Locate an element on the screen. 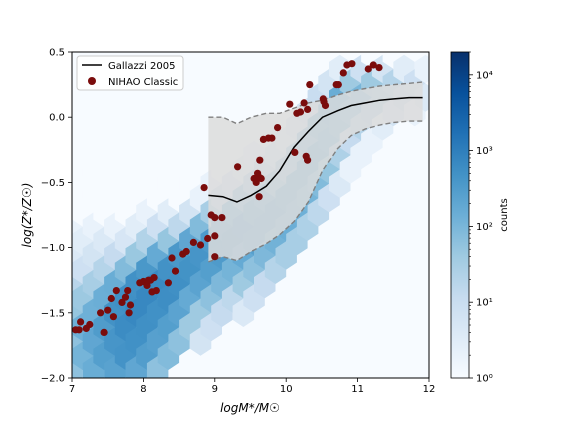 This screenshot has width=576, height=432. legend-label-nihao: NIHAO Classic is located at coordinates (143, 82).